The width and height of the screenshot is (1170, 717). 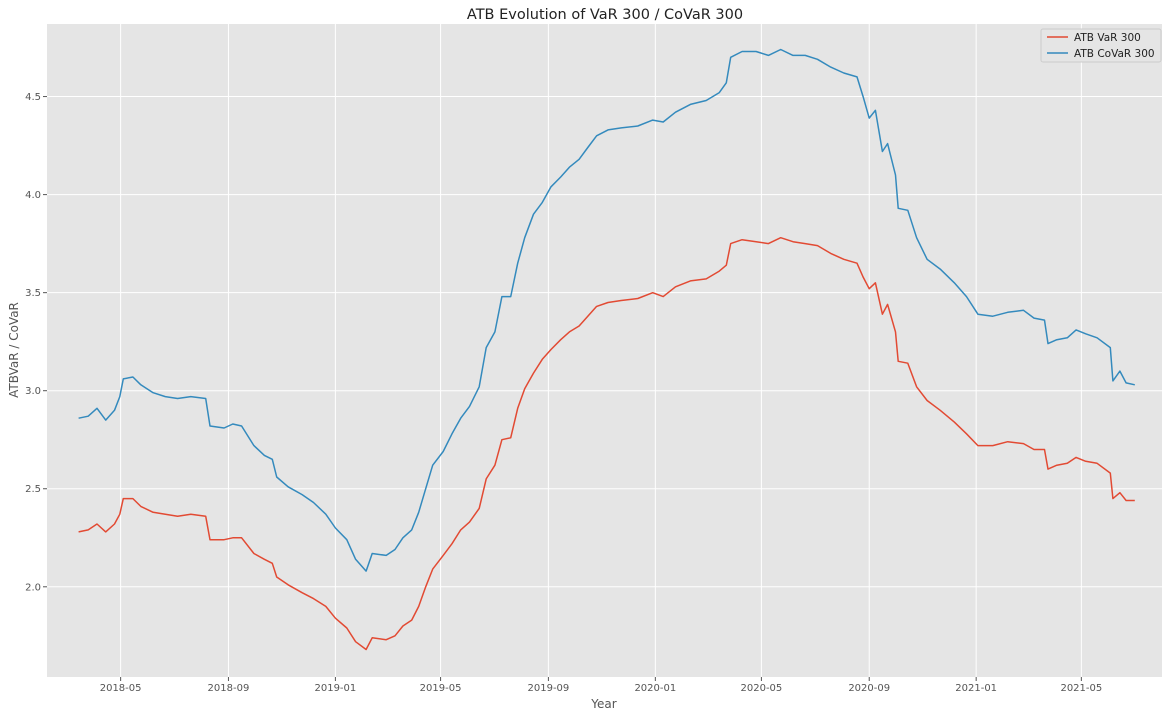 I want to click on y-axis-ticks: 2.0 2.5 3.0 3.5 4.0 4.5, so click(x=36, y=342).